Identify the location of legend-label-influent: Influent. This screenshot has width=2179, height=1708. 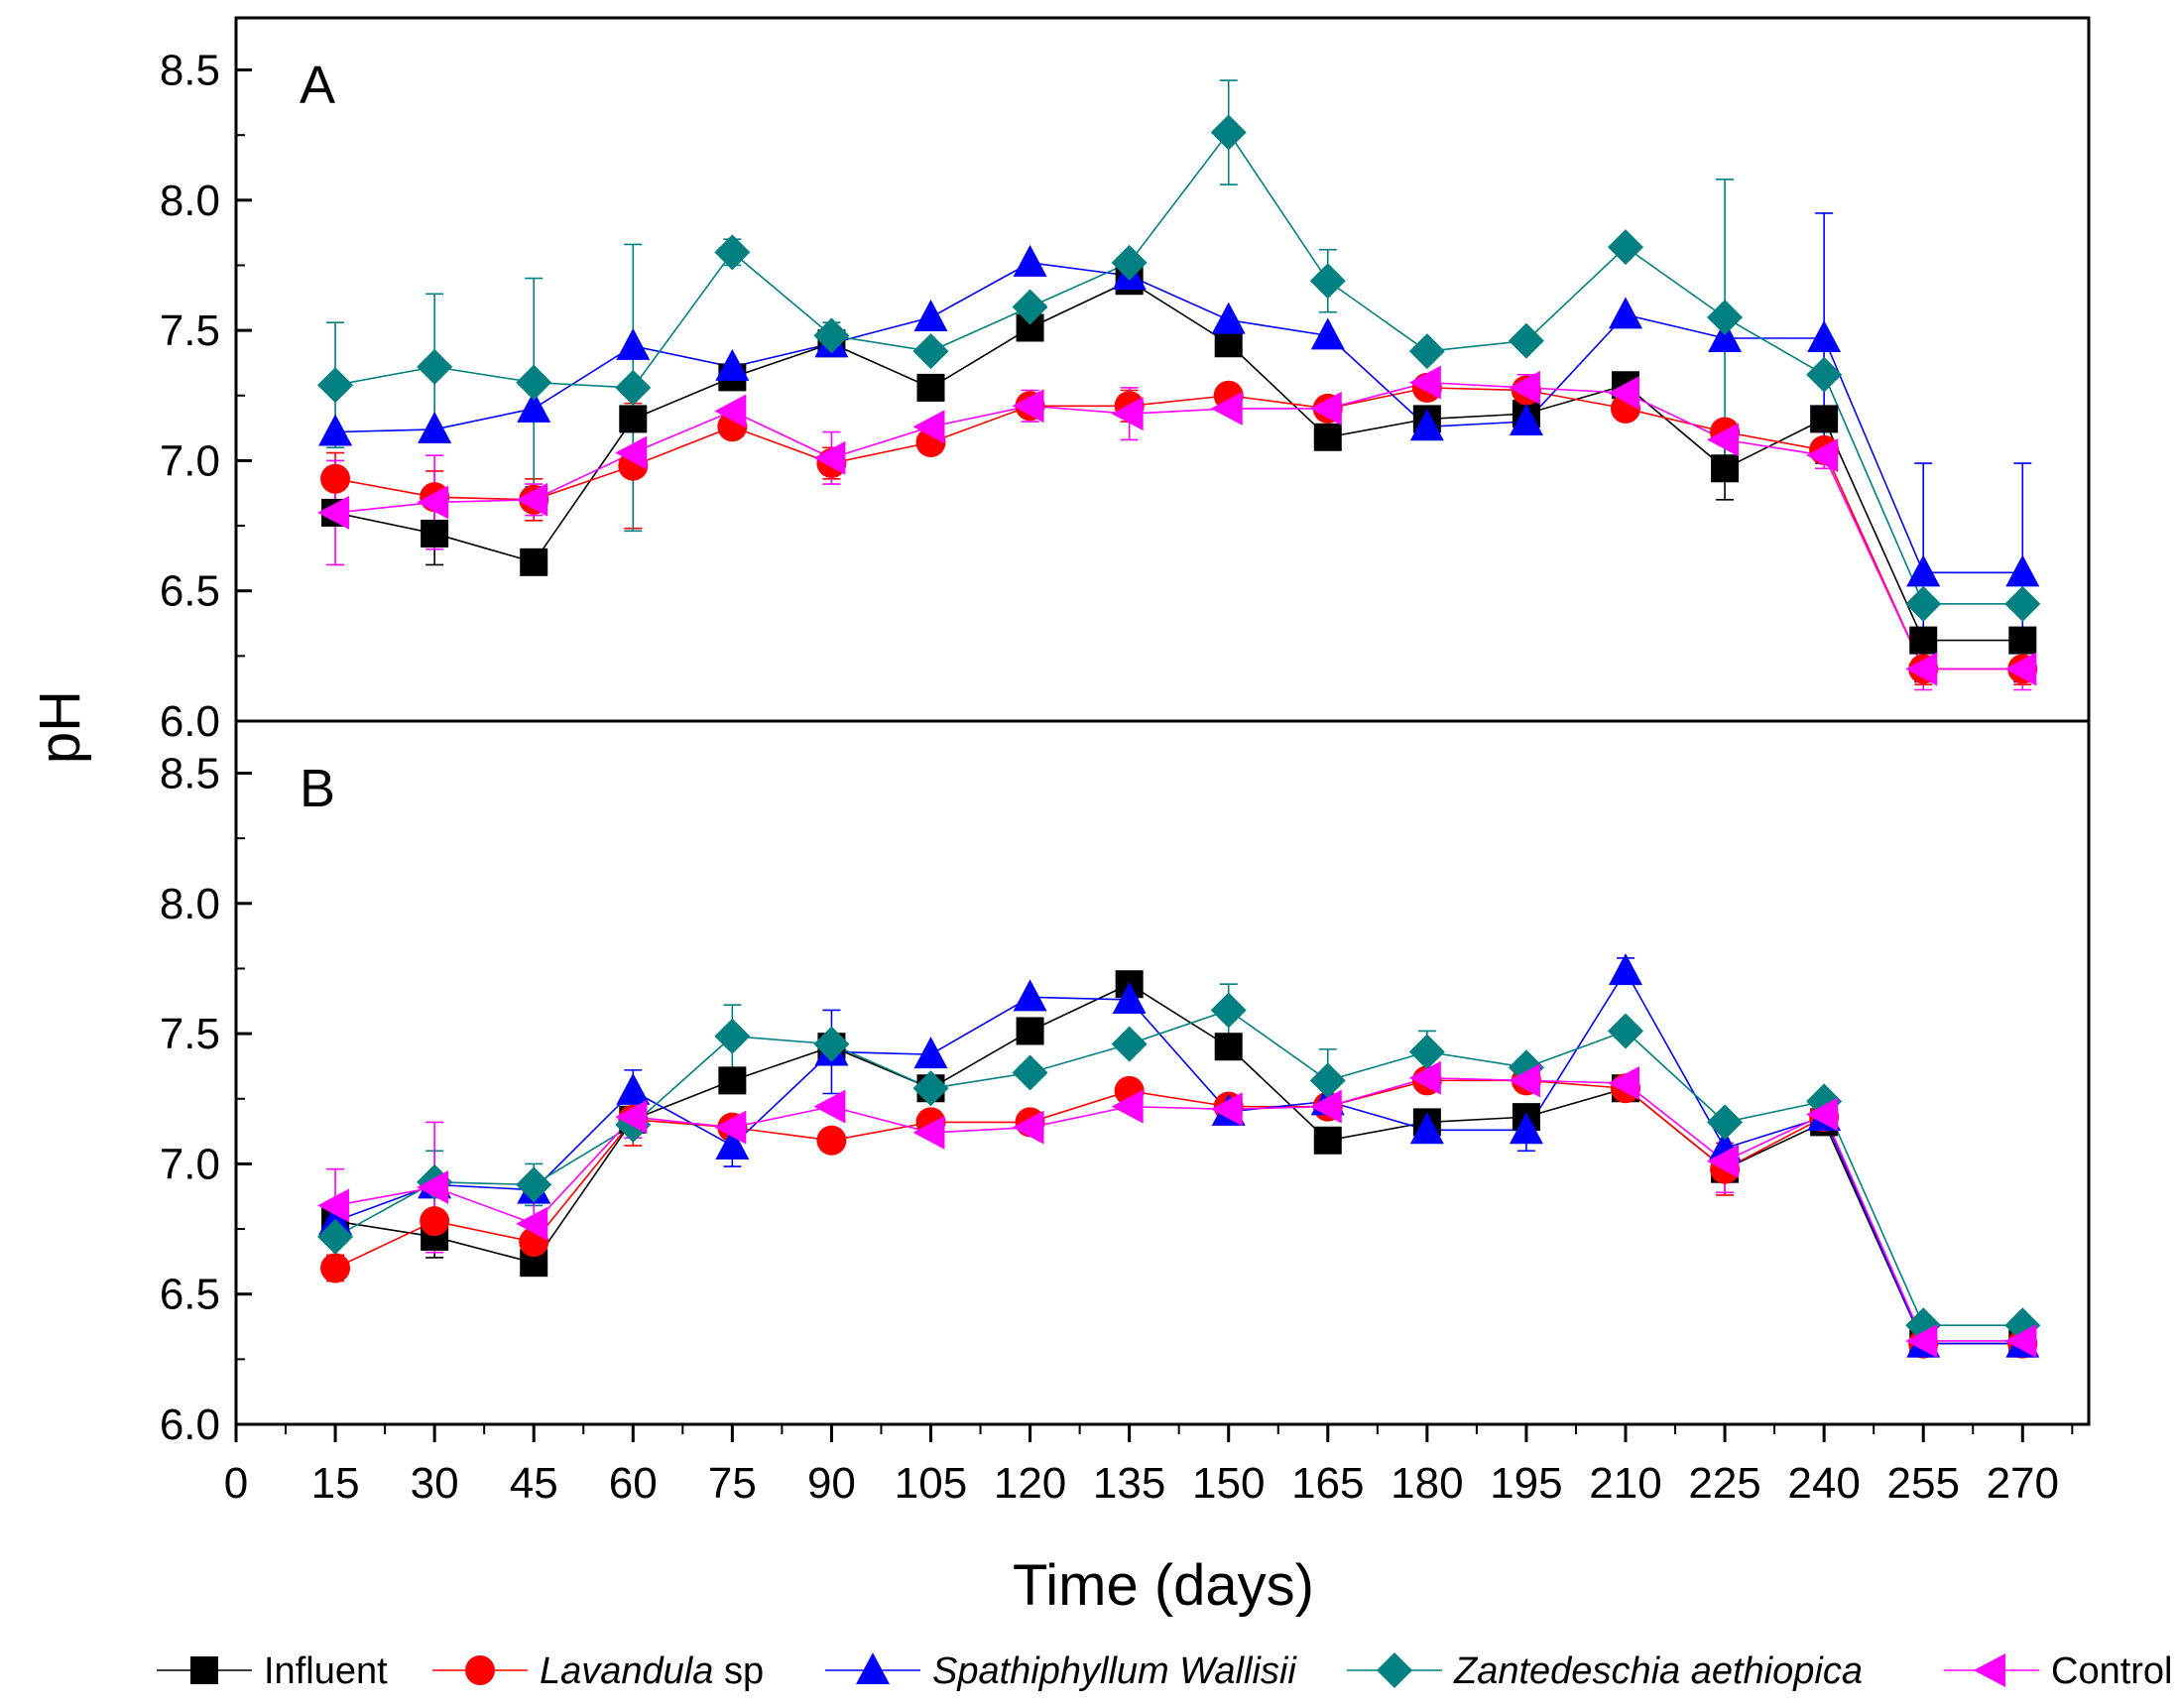
(326, 1671).